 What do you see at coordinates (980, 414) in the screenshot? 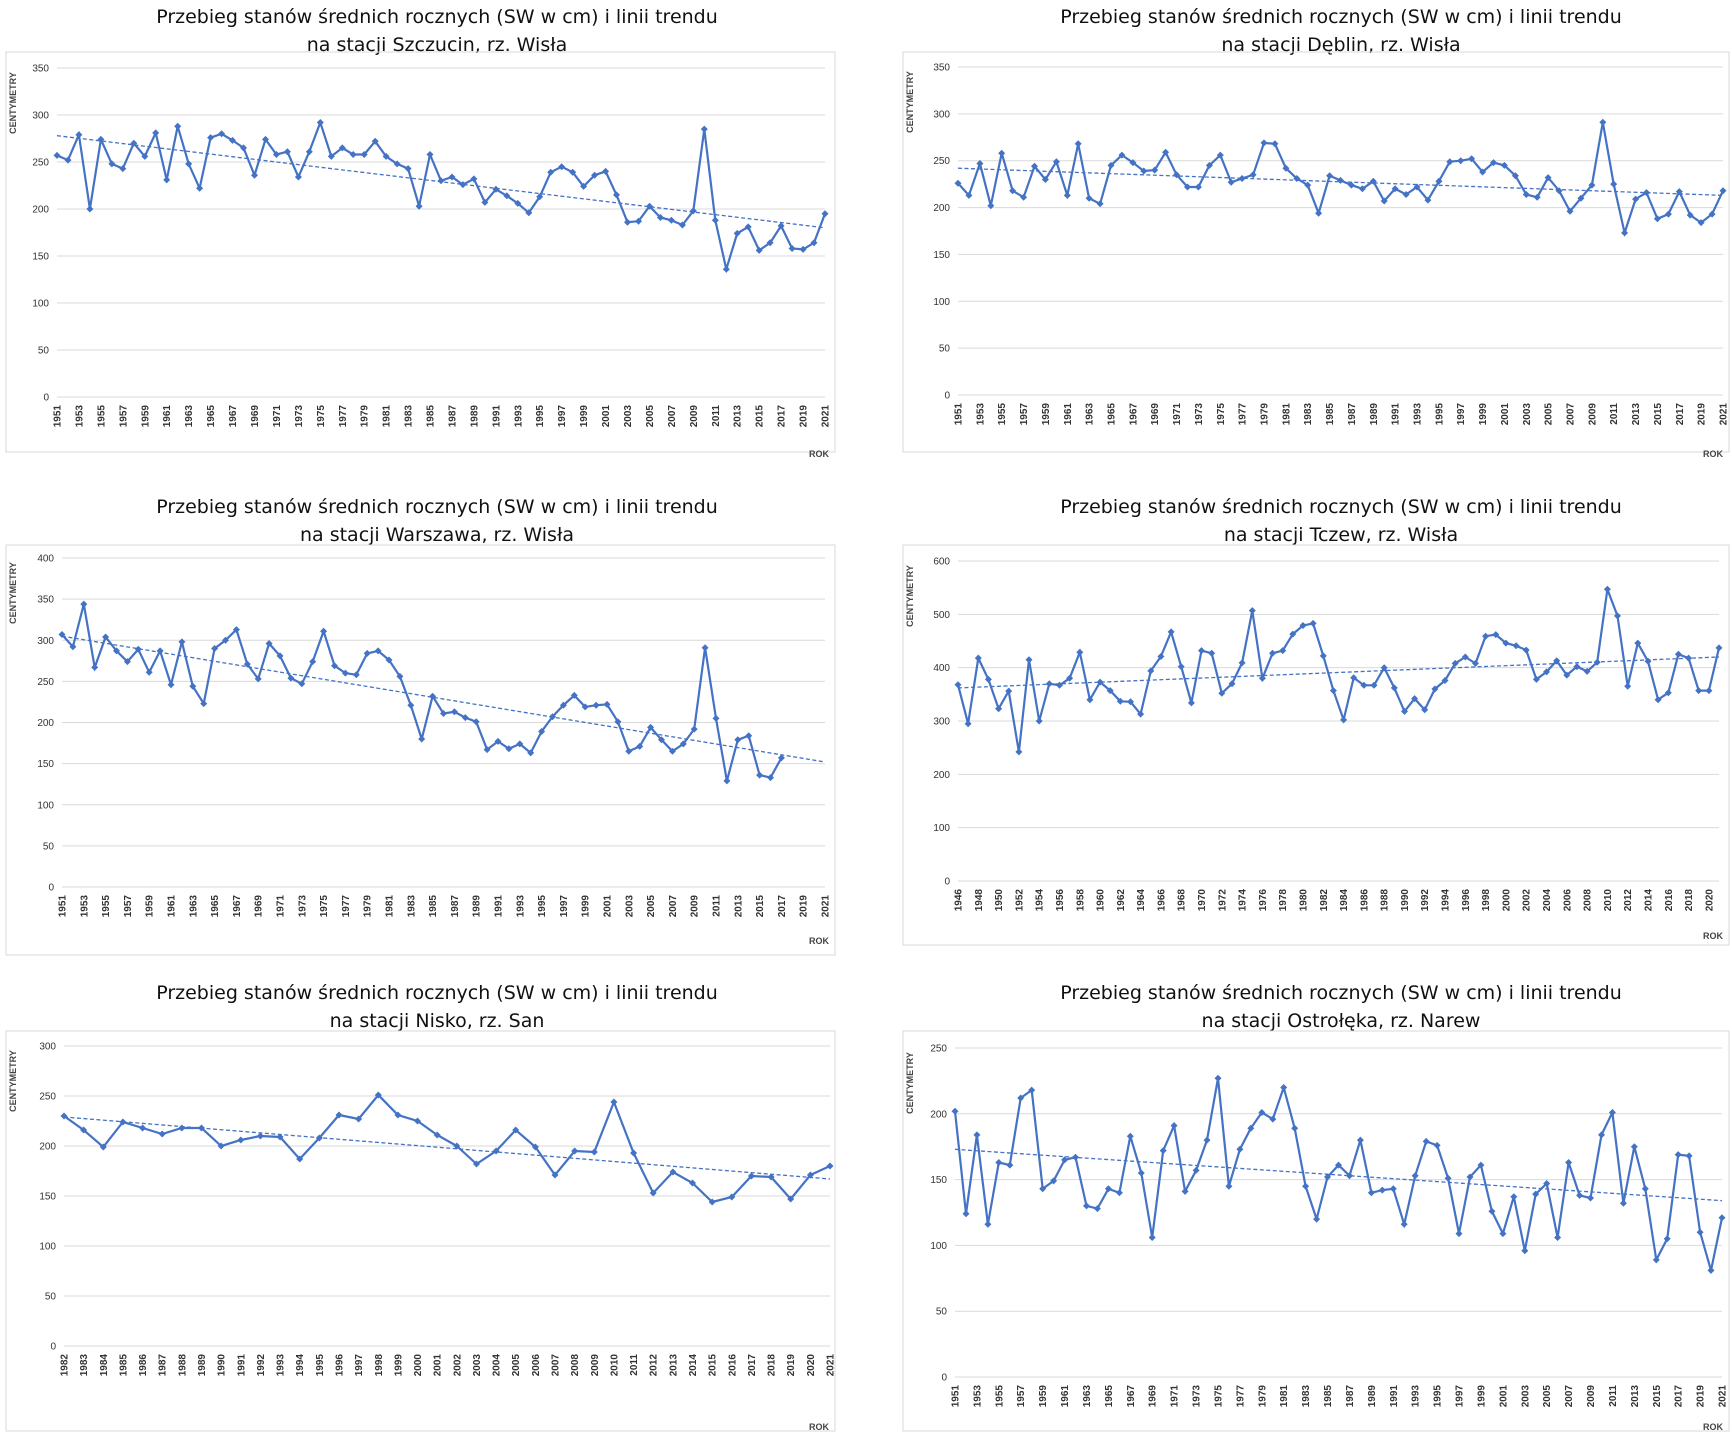
I see `x-tick-label: 1953` at bounding box center [980, 414].